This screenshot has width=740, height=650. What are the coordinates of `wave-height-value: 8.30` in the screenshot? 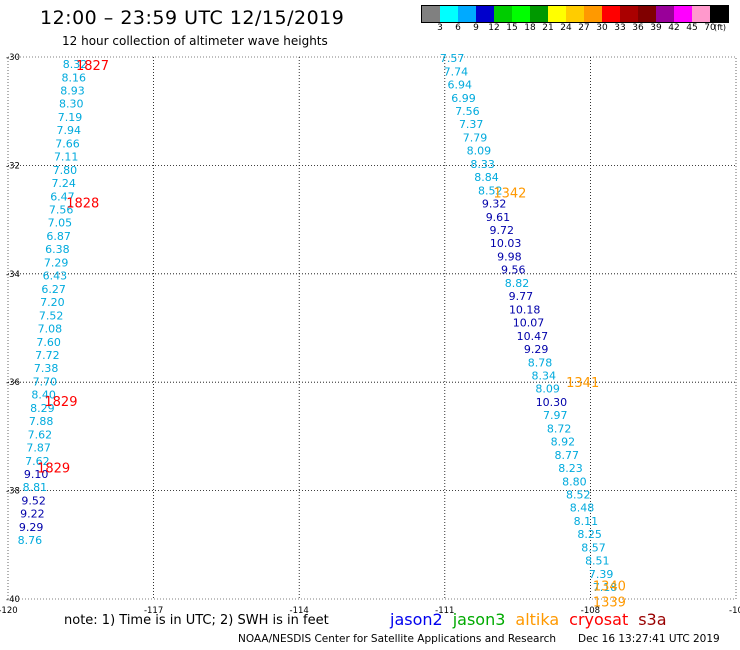 It's located at (71, 104).